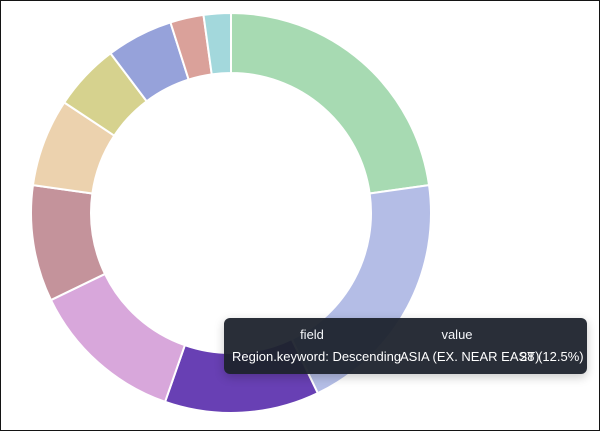 The image size is (600, 431). Describe the element at coordinates (470, 356) in the screenshot. I see `tooltip-value-label: ASIA (EX. NEAR EAST)` at that location.